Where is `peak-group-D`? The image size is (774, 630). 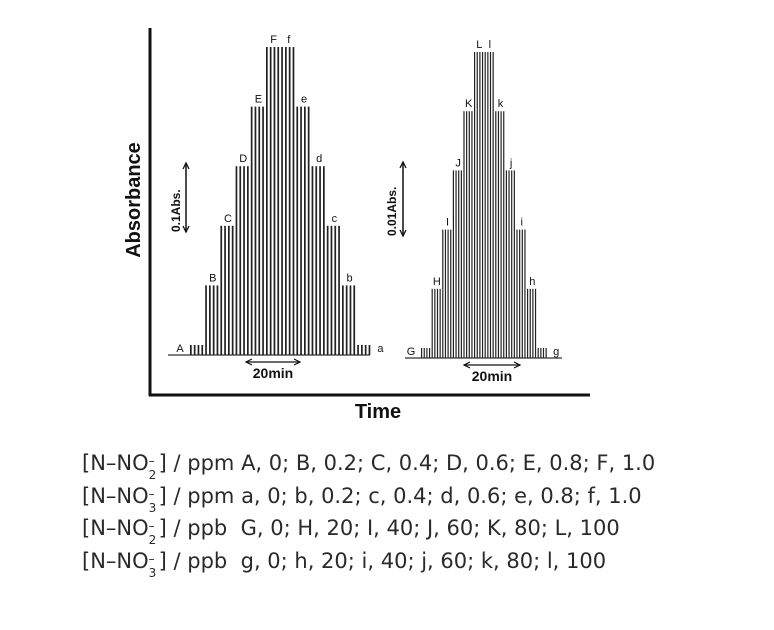 peak-group-D is located at coordinates (242, 260).